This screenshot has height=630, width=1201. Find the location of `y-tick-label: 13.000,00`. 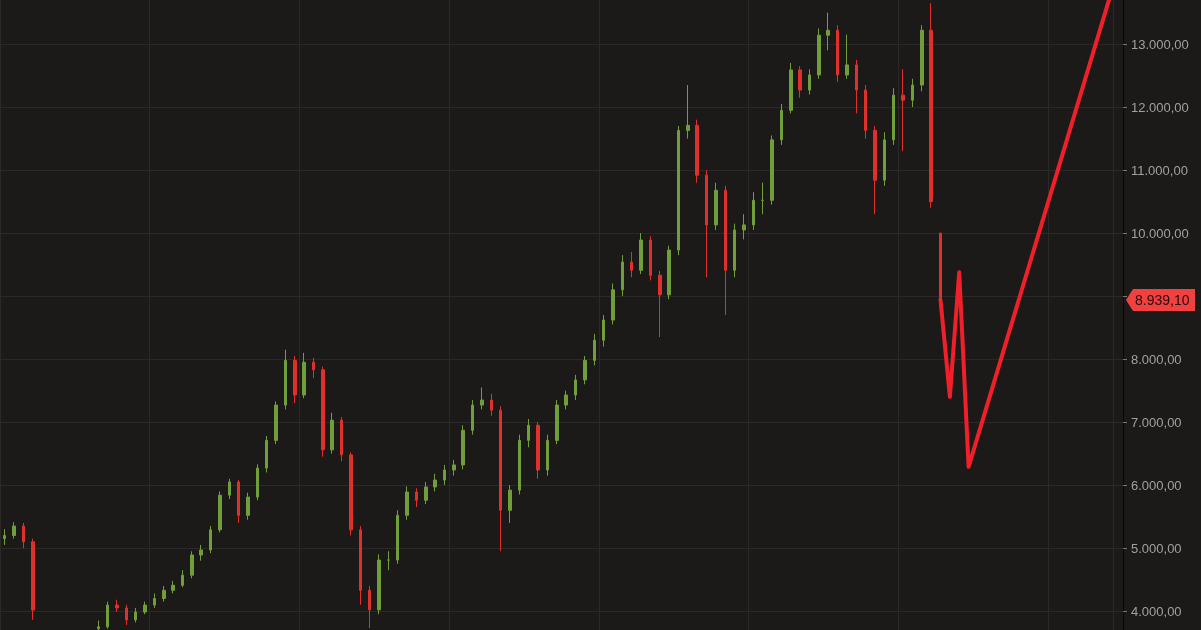

y-tick-label: 13.000,00 is located at coordinates (1160, 44).